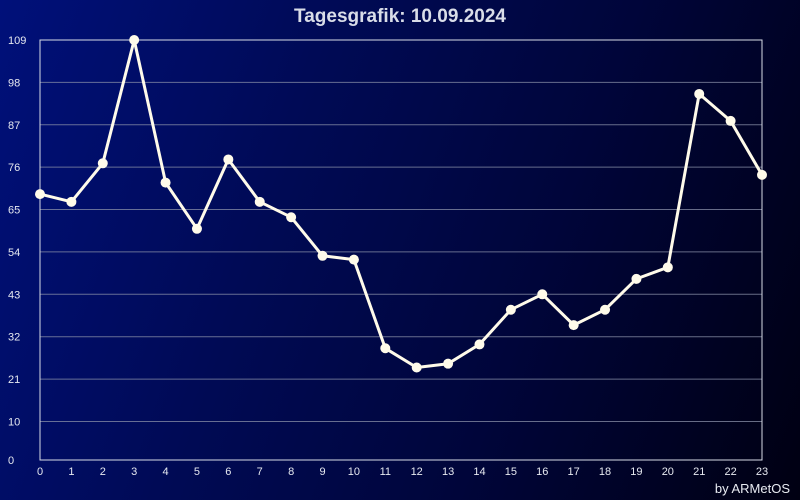  What do you see at coordinates (400, 16) in the screenshot?
I see `chart-title: Tagesgrafik: 10.09.2024` at bounding box center [400, 16].